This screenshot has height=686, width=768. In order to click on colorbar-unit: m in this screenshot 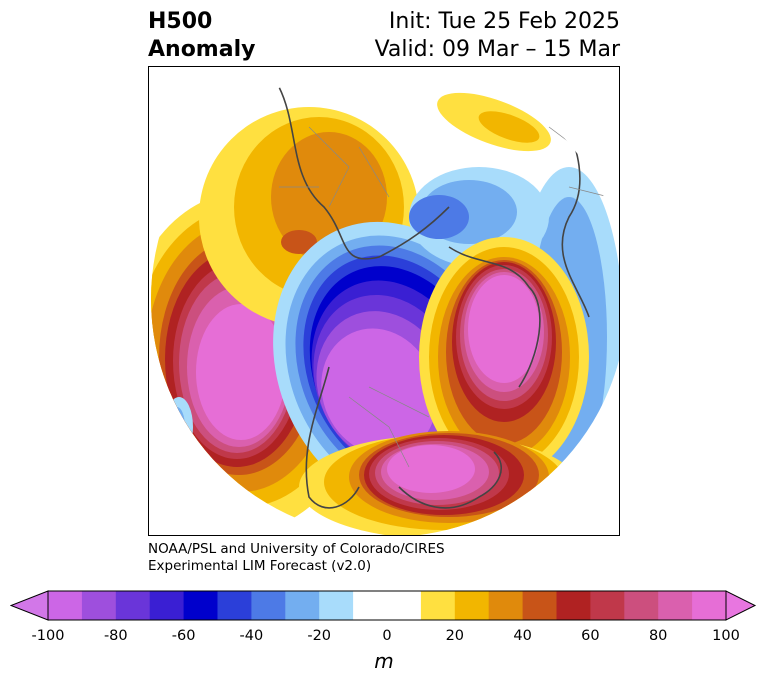, I will do `click(384, 661)`.